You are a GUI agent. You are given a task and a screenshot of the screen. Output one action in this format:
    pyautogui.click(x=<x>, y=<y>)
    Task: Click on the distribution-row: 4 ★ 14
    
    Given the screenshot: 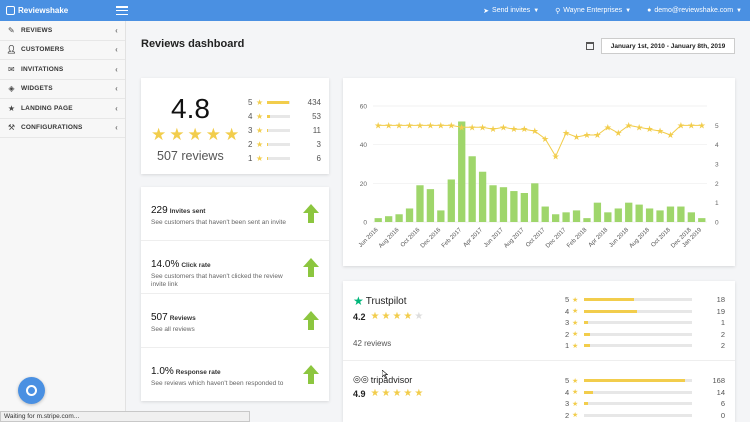 What is the action you would take?
    pyautogui.click(x=645, y=393)
    